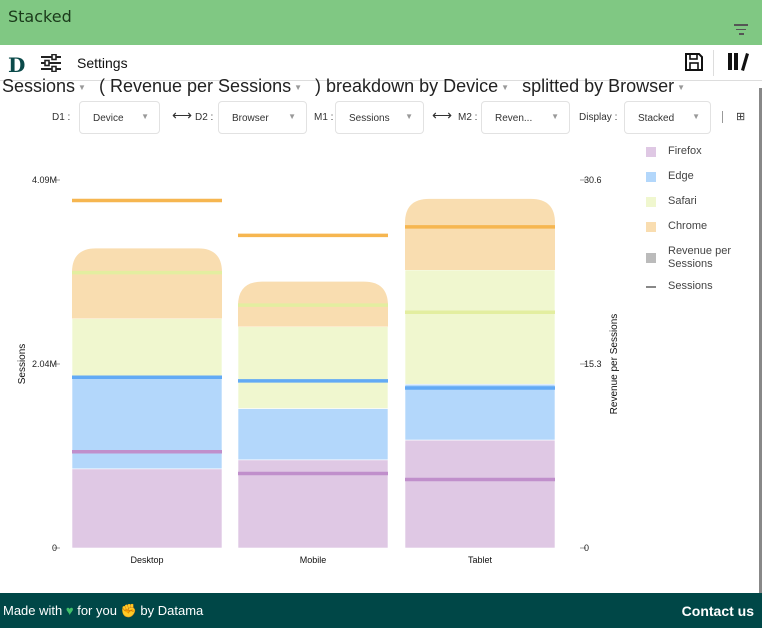  I want to click on legend-item: Safari, so click(700, 207).